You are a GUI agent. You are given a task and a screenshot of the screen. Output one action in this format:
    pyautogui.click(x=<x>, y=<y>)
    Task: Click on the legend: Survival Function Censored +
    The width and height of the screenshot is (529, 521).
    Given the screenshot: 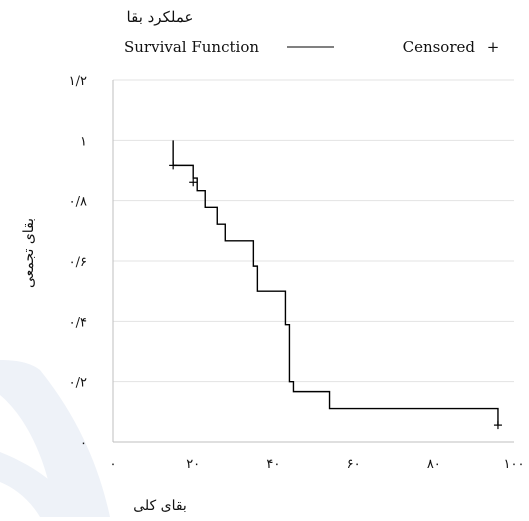 What is the action you would take?
    pyautogui.click(x=311, y=47)
    